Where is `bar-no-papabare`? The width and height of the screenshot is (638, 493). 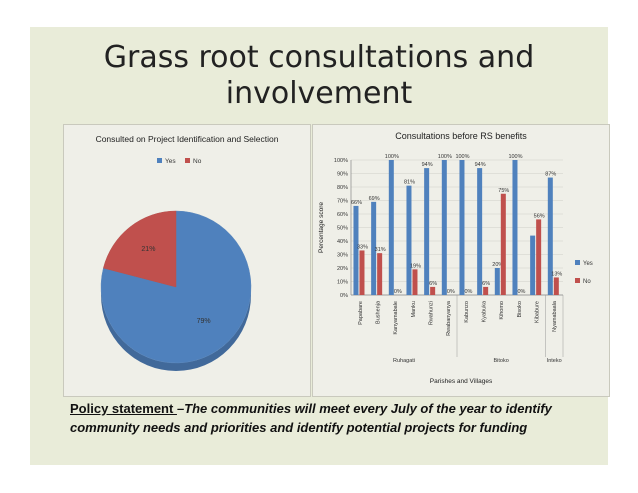
bar-no-papabare is located at coordinates (362, 272).